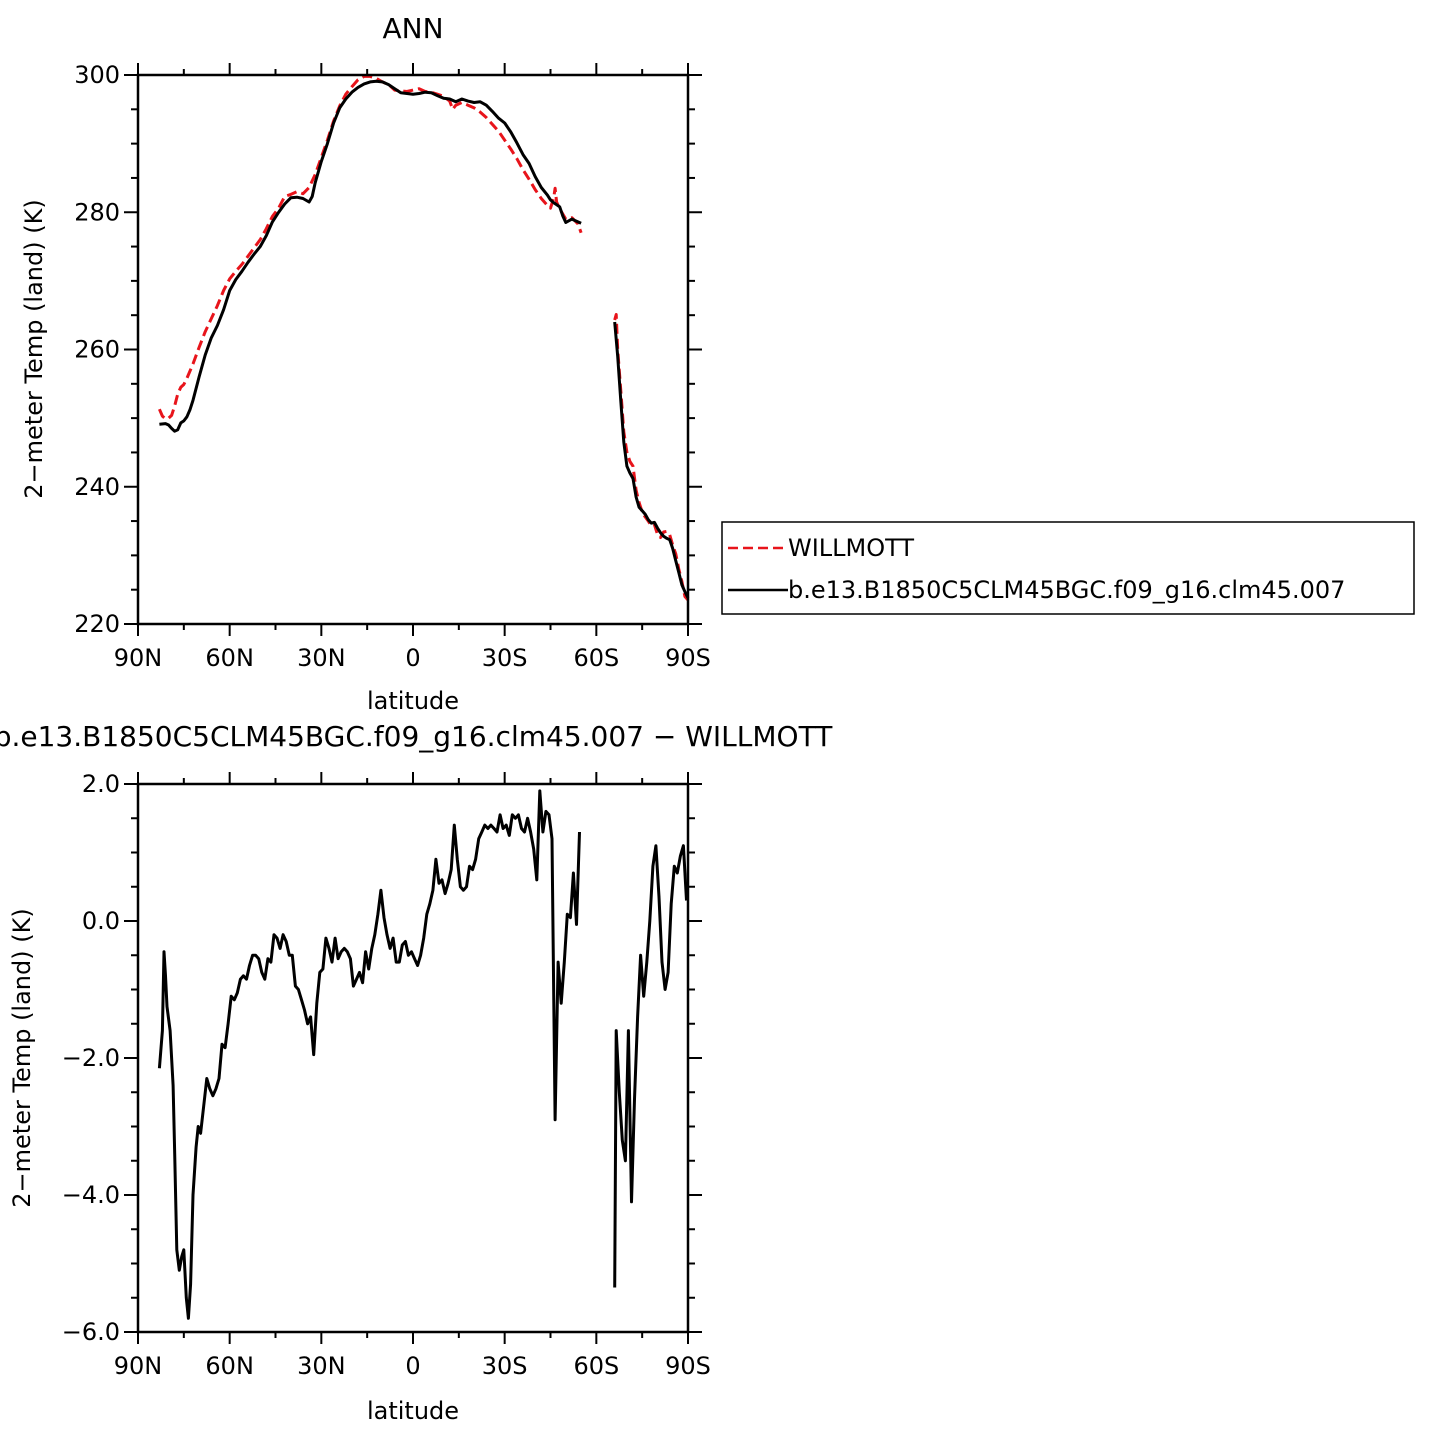 The image size is (1435, 1435). What do you see at coordinates (97, 75) in the screenshot?
I see `top-y-tick-label: 300` at bounding box center [97, 75].